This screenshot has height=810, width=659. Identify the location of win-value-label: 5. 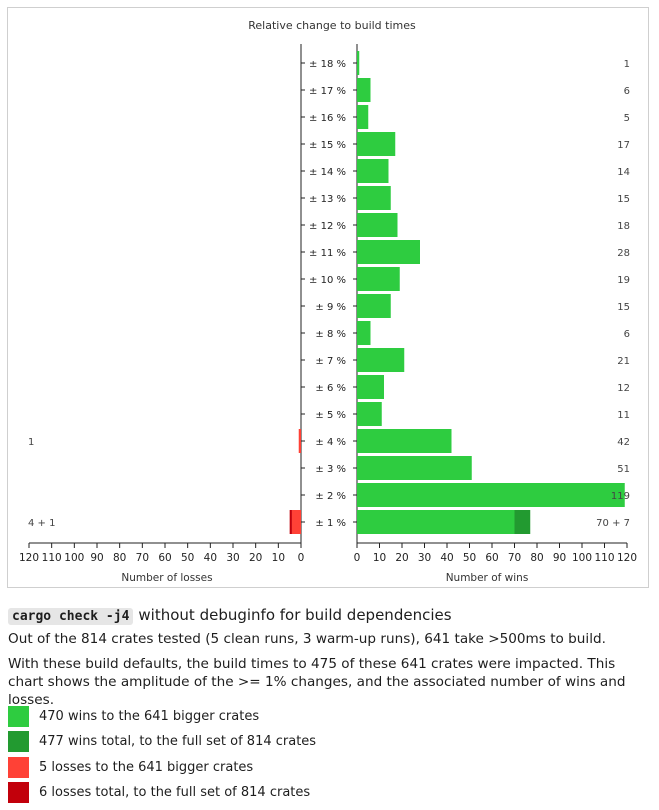
(627, 118).